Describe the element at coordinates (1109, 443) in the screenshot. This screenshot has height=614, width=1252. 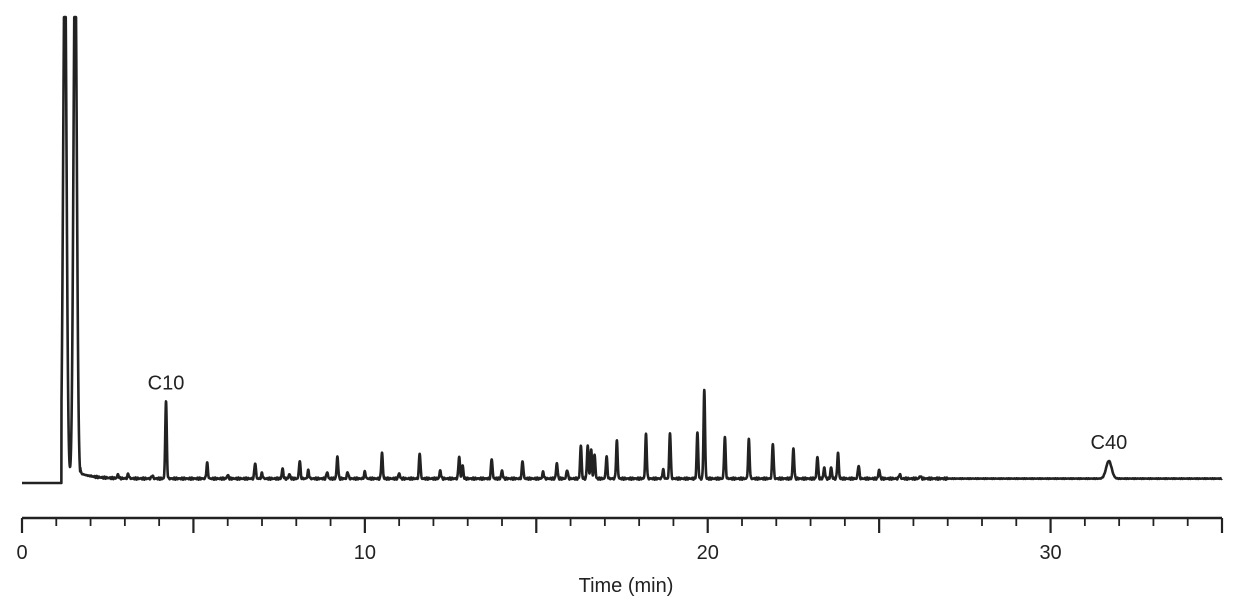
I see `peak-label: C40` at that location.